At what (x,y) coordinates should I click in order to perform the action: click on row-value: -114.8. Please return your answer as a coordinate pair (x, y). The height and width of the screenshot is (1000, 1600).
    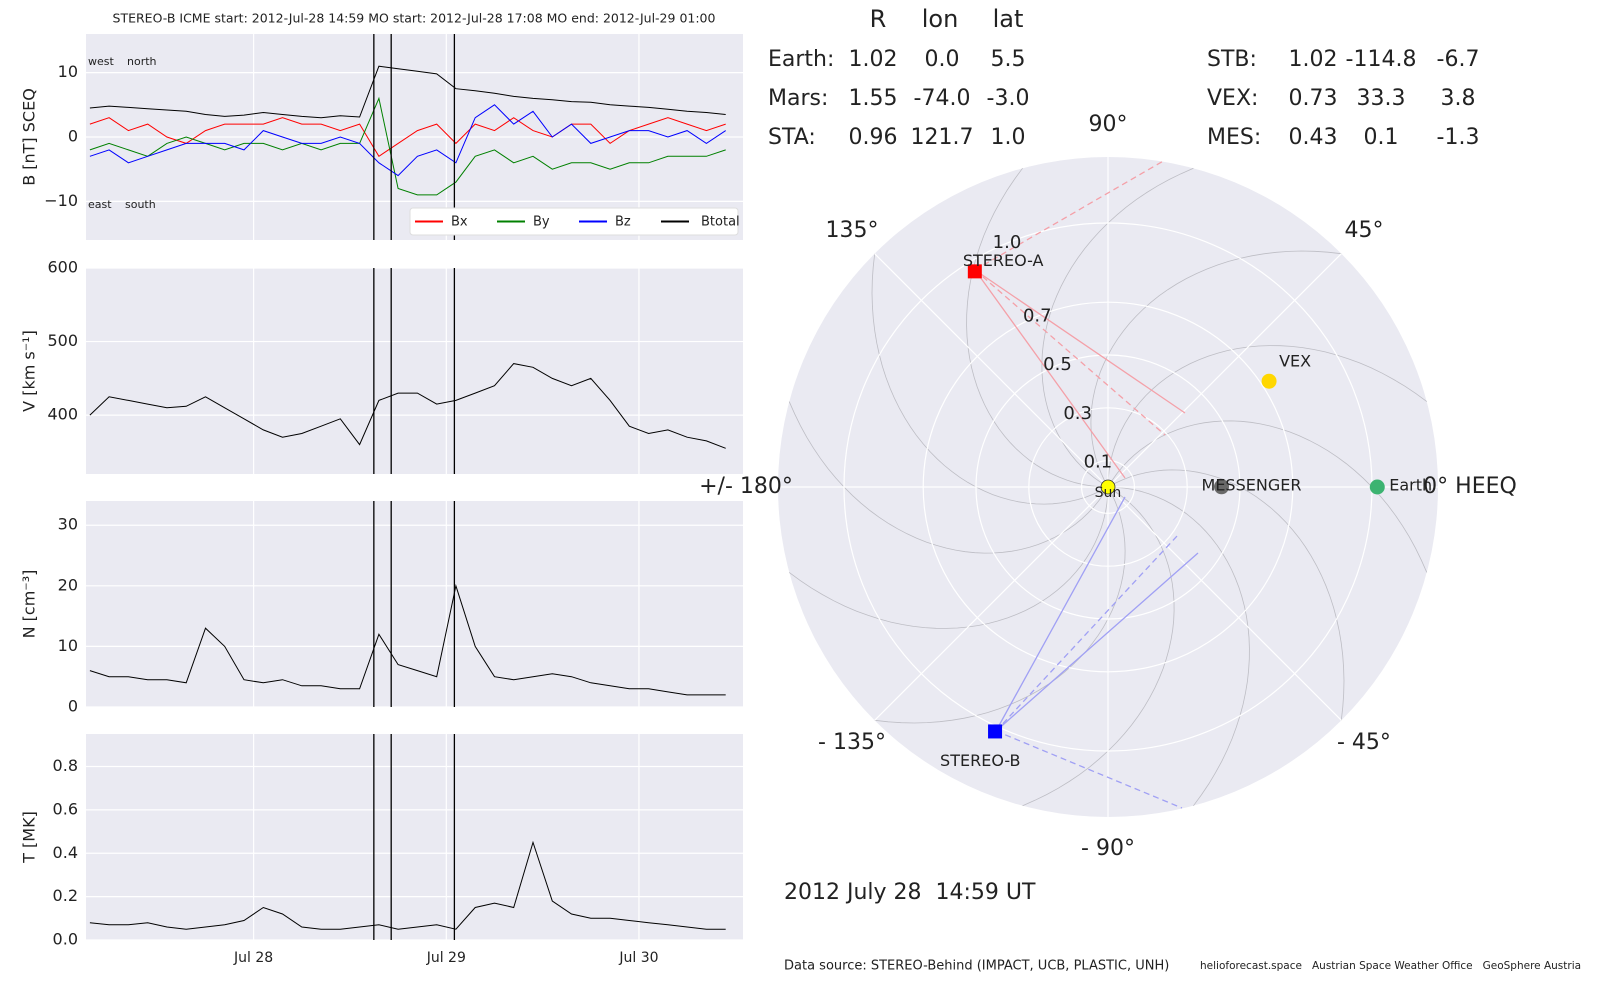
    Looking at the image, I should click on (1381, 59).